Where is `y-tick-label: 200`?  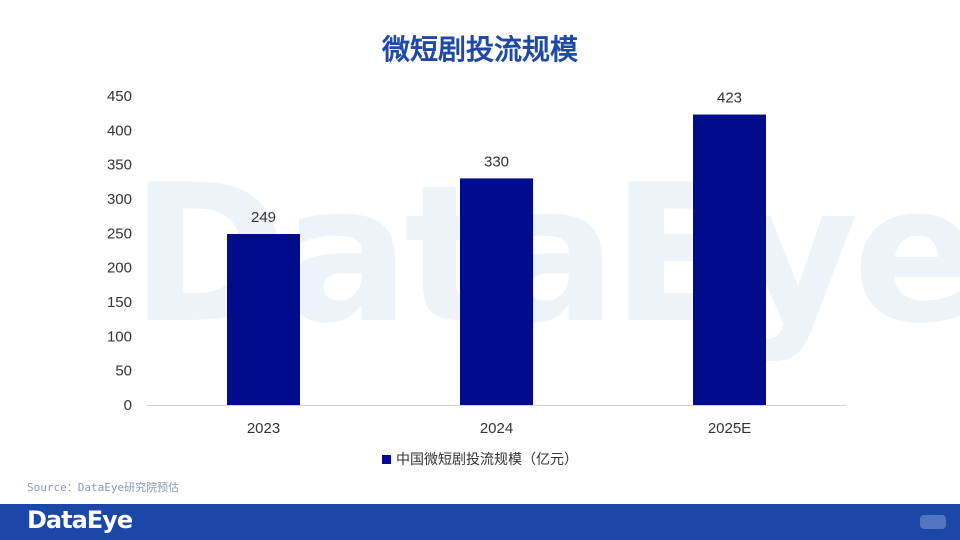
y-tick-label: 200 is located at coordinates (119, 268).